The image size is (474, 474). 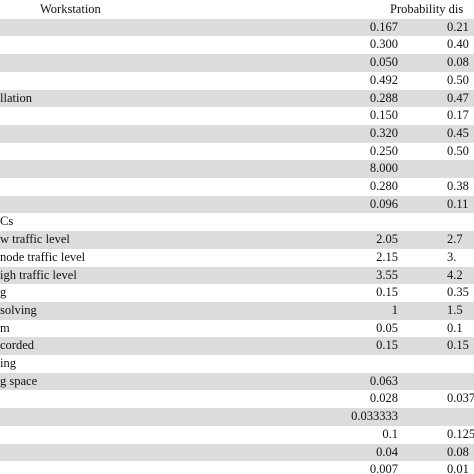 What do you see at coordinates (383, 398) in the screenshot?
I see `value-cell: 0.028` at bounding box center [383, 398].